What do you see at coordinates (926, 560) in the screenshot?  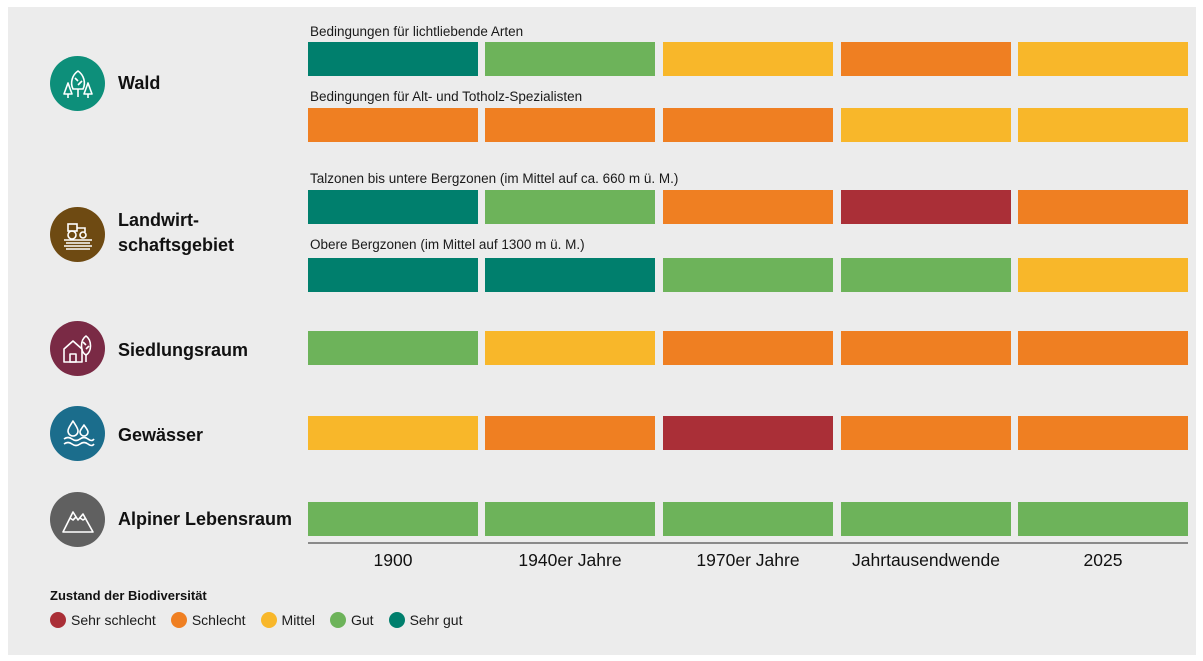 I see `x-tick-label: Jahrtausendwende` at bounding box center [926, 560].